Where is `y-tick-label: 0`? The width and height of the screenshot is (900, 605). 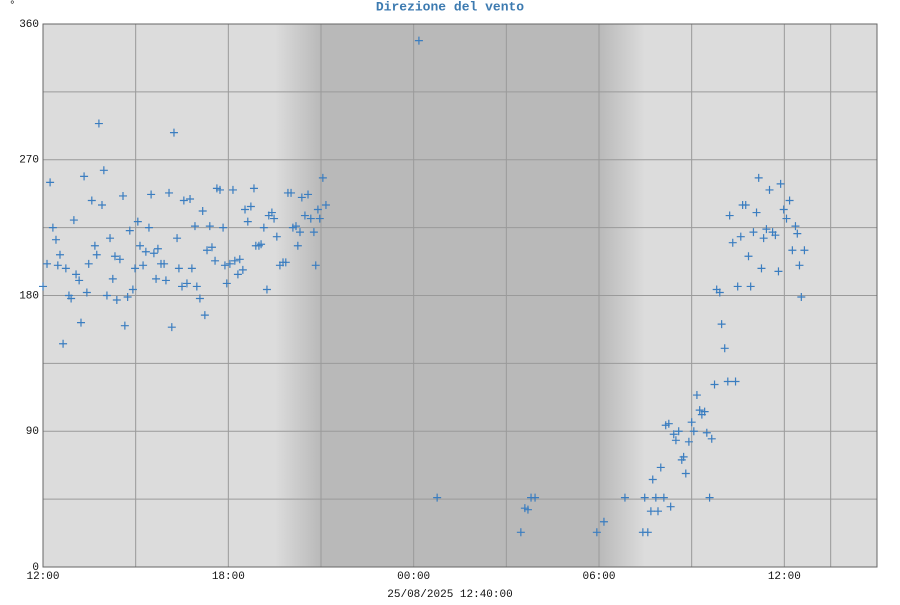 y-tick-label: 0 is located at coordinates (35, 568).